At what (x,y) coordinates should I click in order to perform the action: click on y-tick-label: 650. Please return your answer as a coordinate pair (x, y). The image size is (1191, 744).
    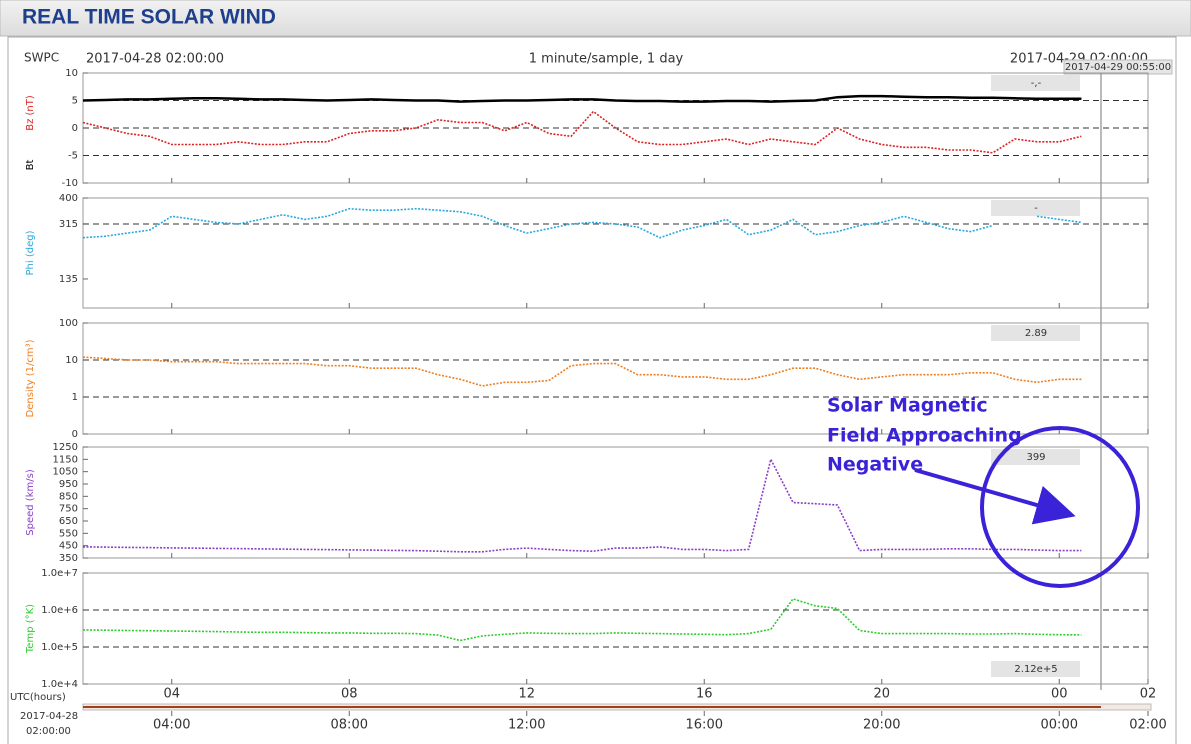
    Looking at the image, I should click on (68, 521).